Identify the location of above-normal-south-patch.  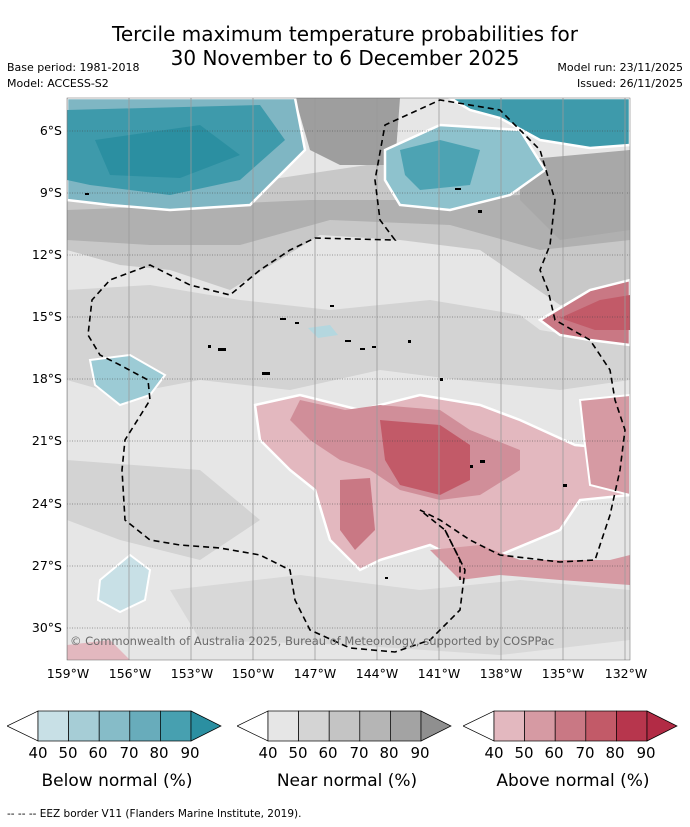
(357, 514).